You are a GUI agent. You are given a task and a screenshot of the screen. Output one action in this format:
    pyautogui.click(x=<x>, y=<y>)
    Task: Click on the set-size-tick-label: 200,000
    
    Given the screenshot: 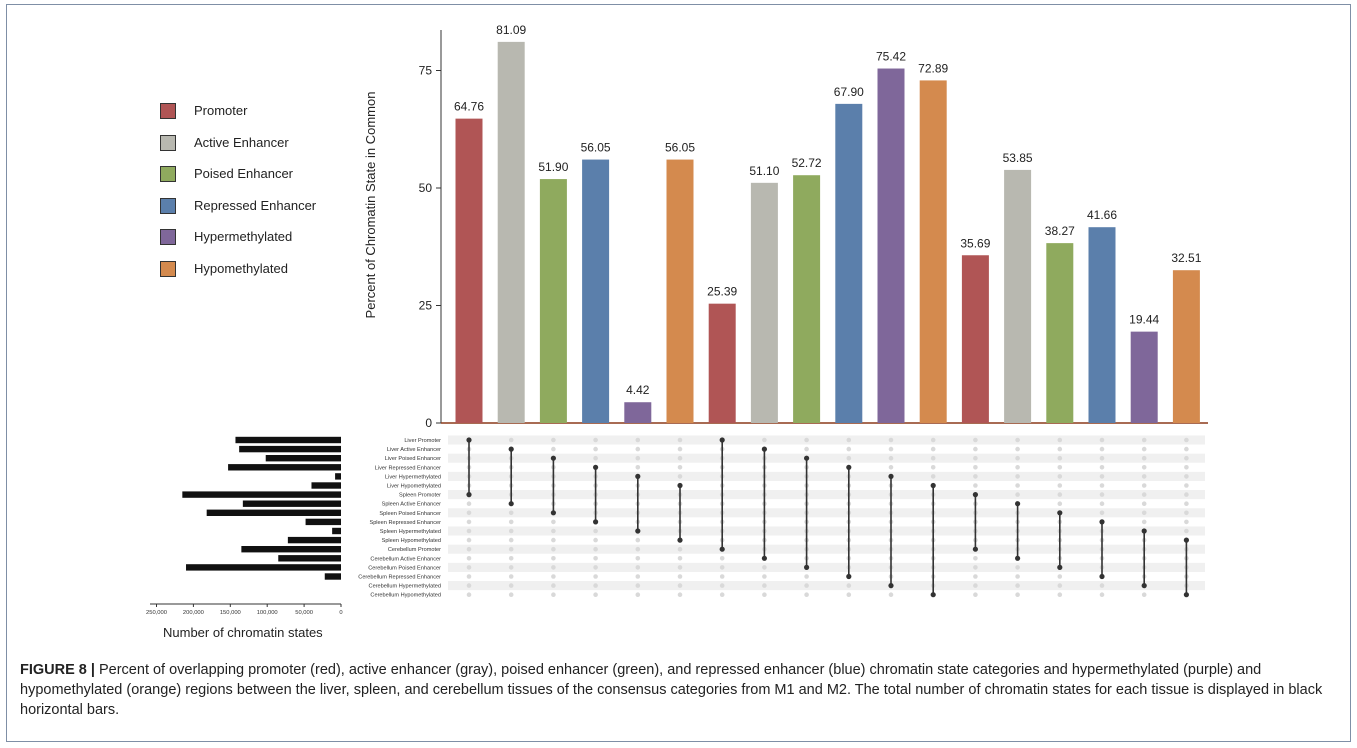 What is the action you would take?
    pyautogui.click(x=193, y=613)
    